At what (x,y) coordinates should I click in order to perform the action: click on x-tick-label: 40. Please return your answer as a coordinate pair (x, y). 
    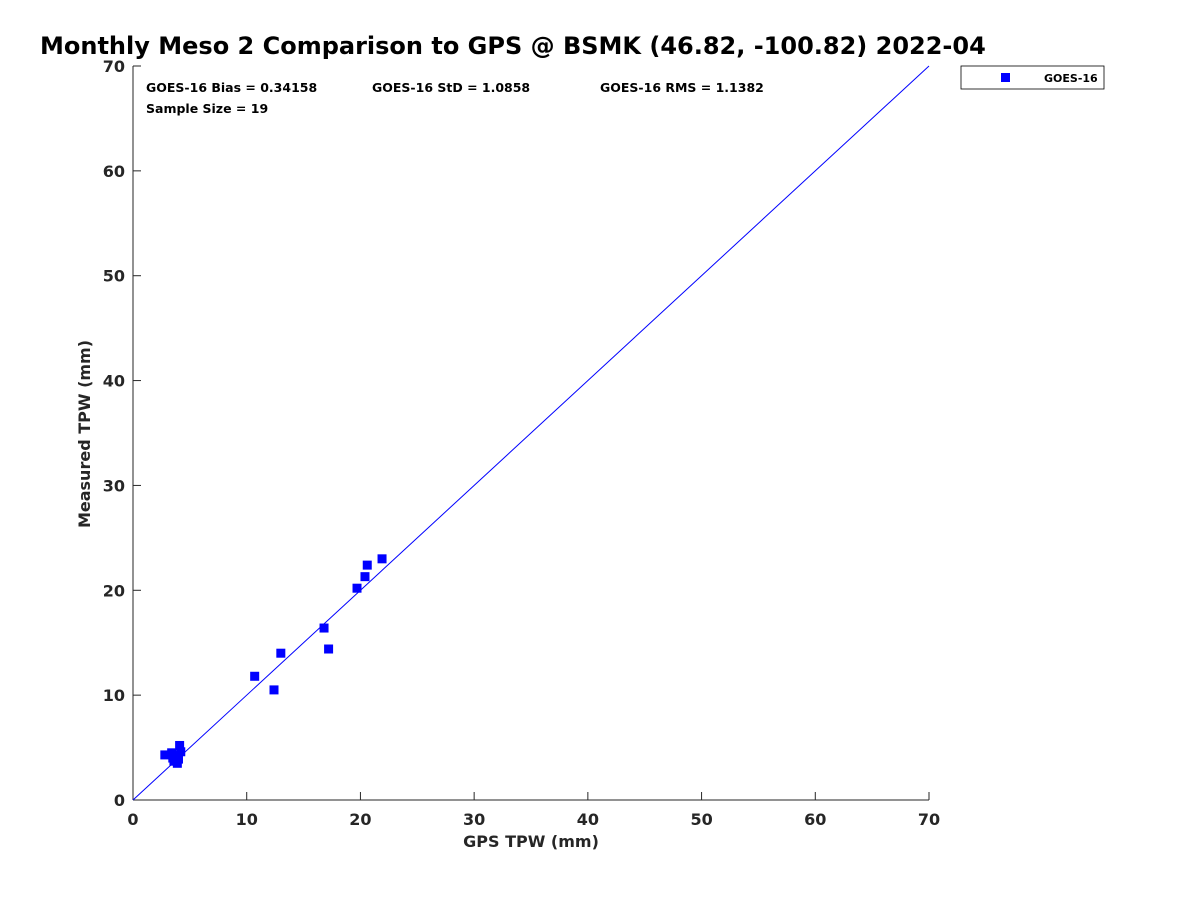
    Looking at the image, I should click on (588, 819).